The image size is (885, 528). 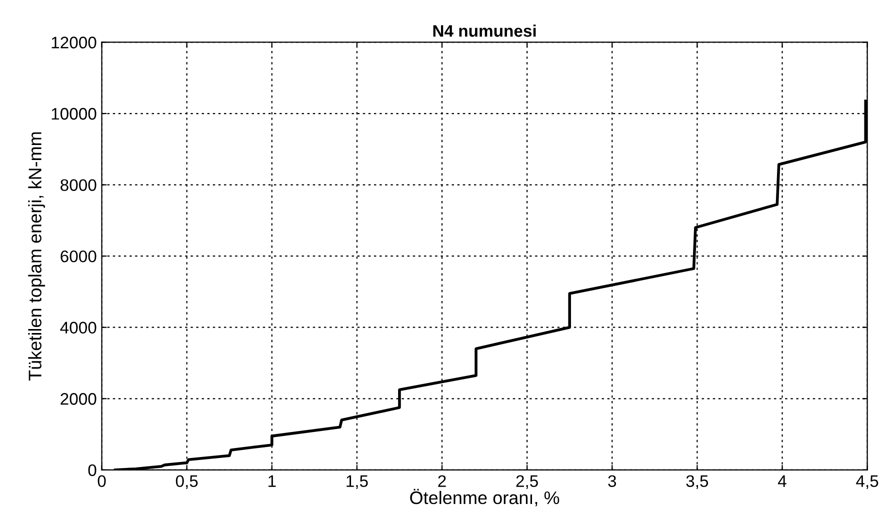 What do you see at coordinates (697, 482) in the screenshot?
I see `x-tick-label: 3,5` at bounding box center [697, 482].